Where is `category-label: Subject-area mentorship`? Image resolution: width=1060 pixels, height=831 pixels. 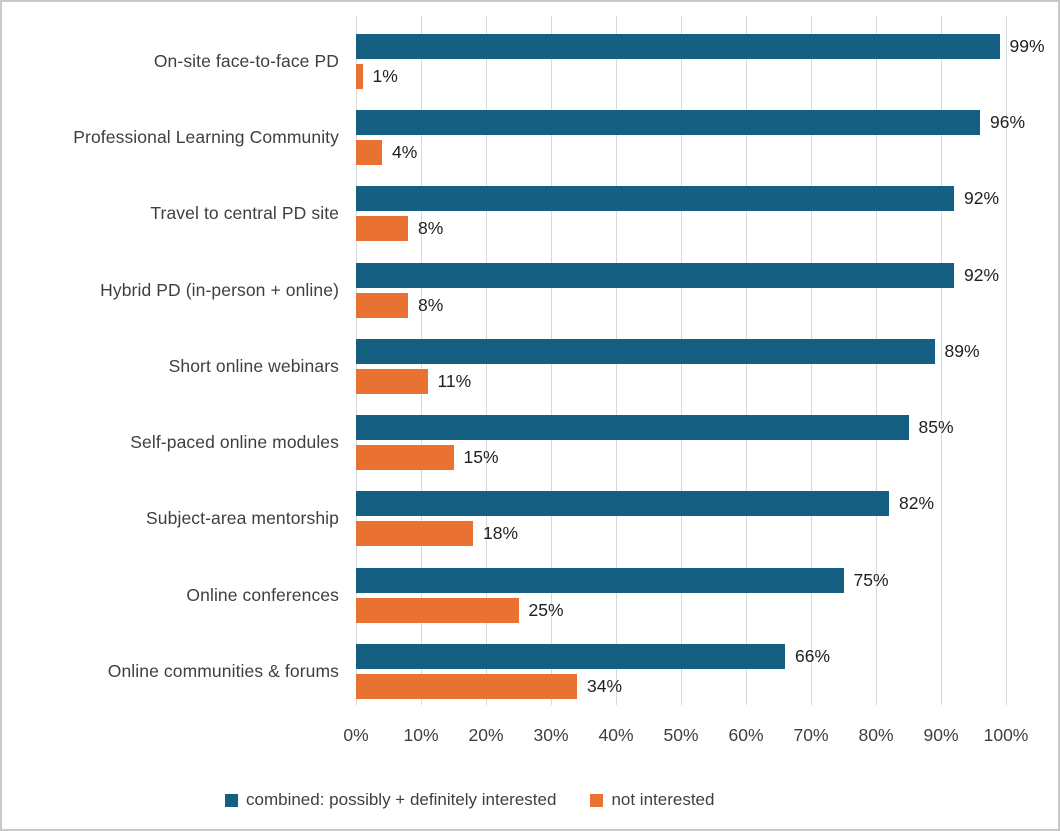 category-label: Subject-area mentorship is located at coordinates (242, 518).